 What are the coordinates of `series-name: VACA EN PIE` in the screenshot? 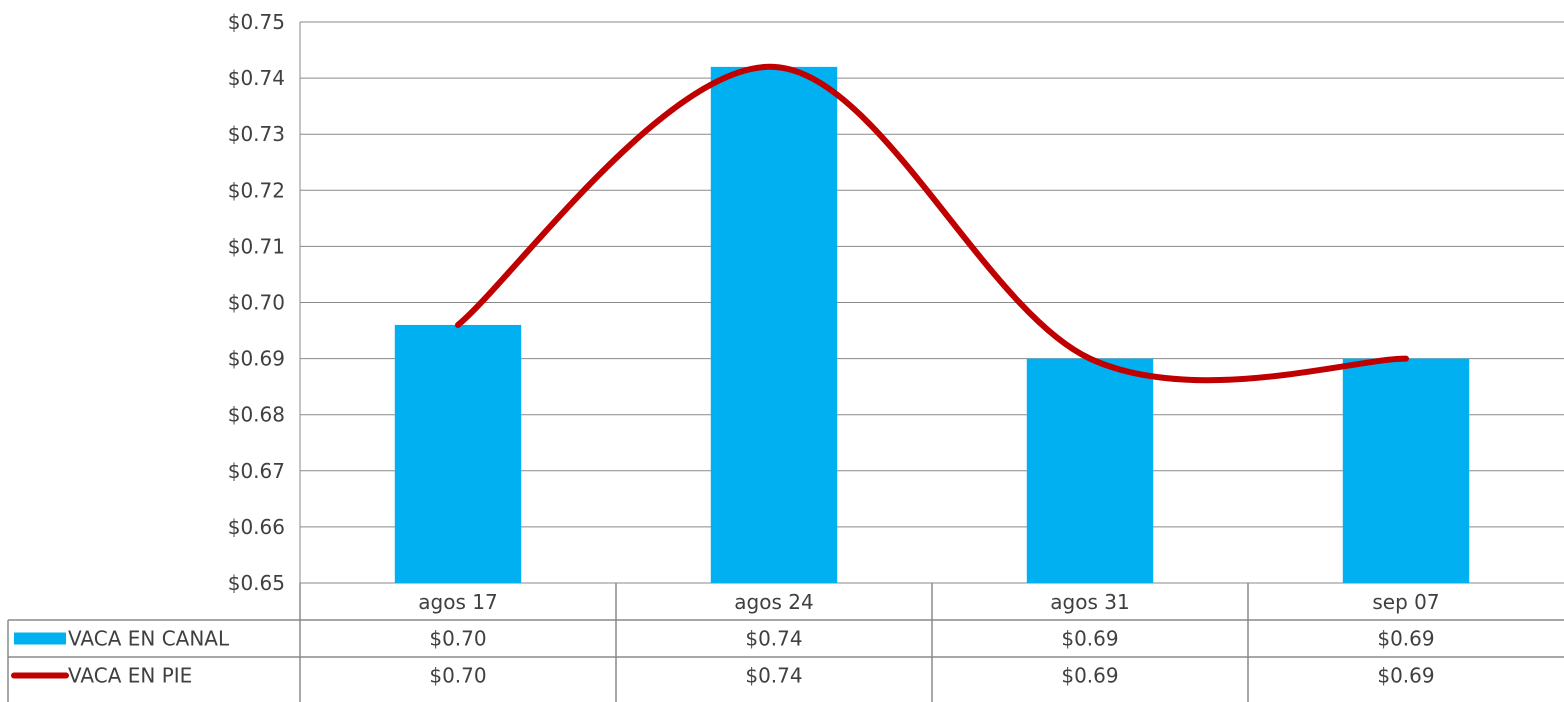 It's located at (130, 676).